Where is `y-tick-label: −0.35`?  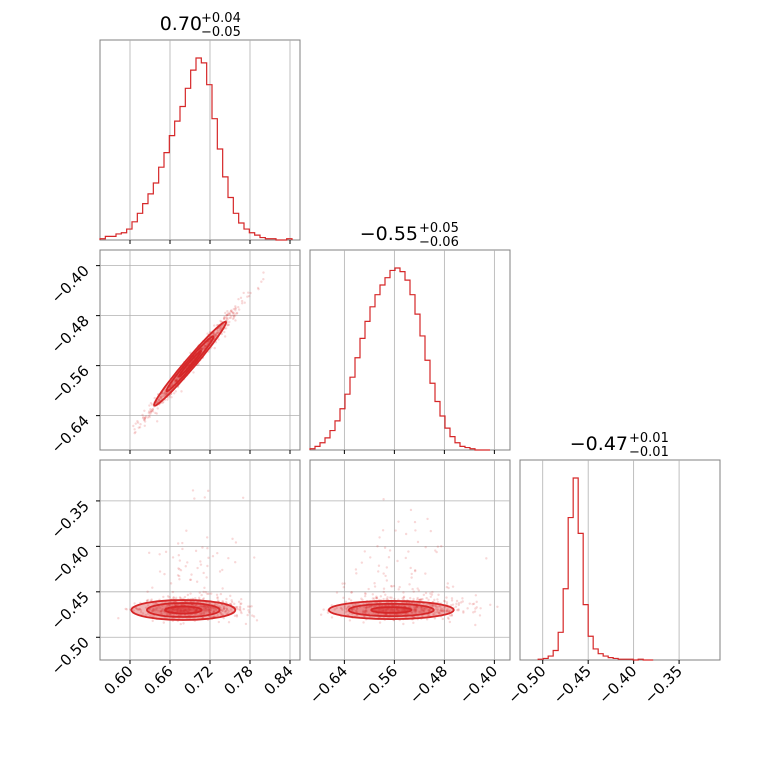
y-tick-label: −0.35 is located at coordinates (70, 519).